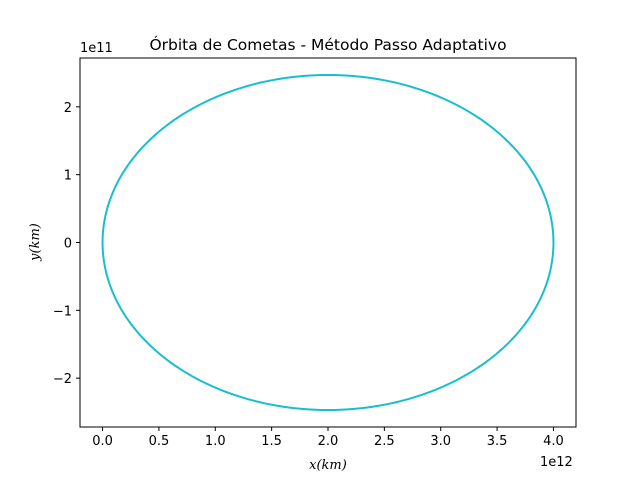 The image size is (640, 480). I want to click on x-tick-label: 2.5, so click(384, 441).